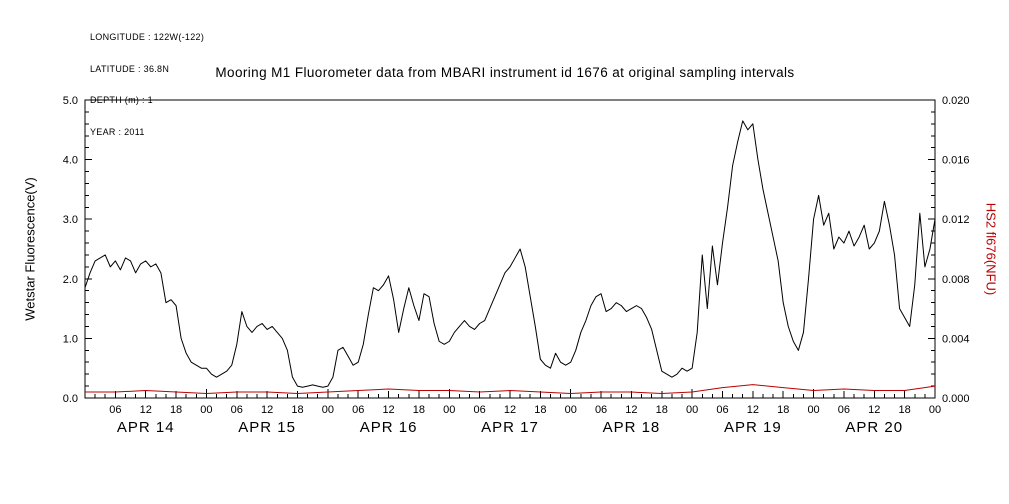 This screenshot has height=504, width=1009. What do you see at coordinates (117, 131) in the screenshot?
I see `metadata-year: YEAR : 2011` at bounding box center [117, 131].